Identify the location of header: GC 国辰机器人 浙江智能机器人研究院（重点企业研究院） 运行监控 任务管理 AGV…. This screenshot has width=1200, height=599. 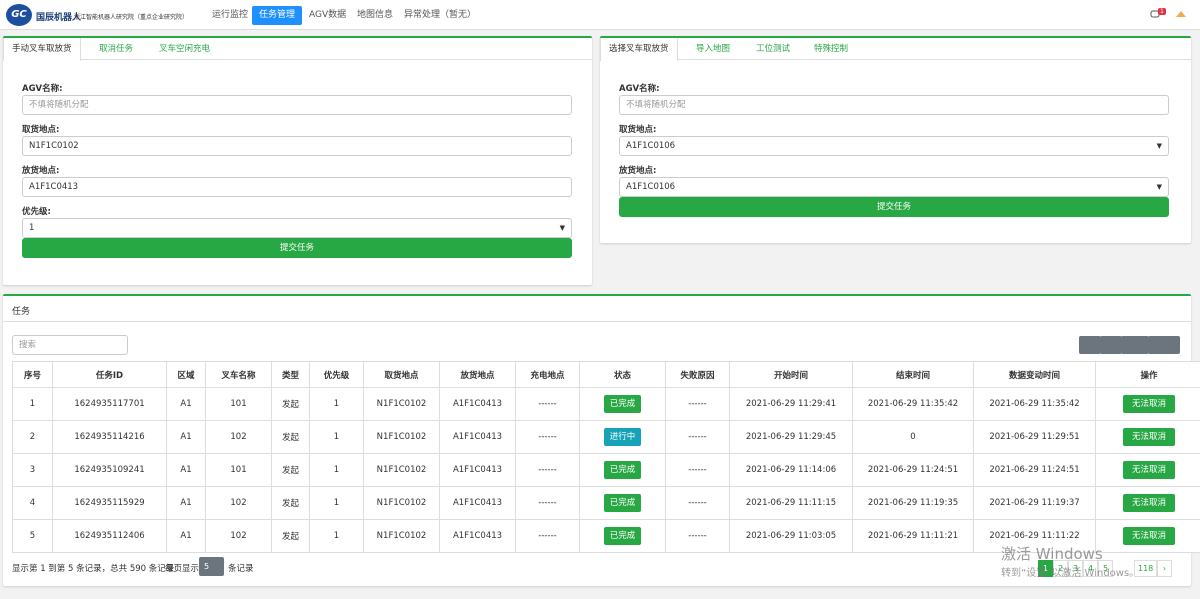
(600, 15).